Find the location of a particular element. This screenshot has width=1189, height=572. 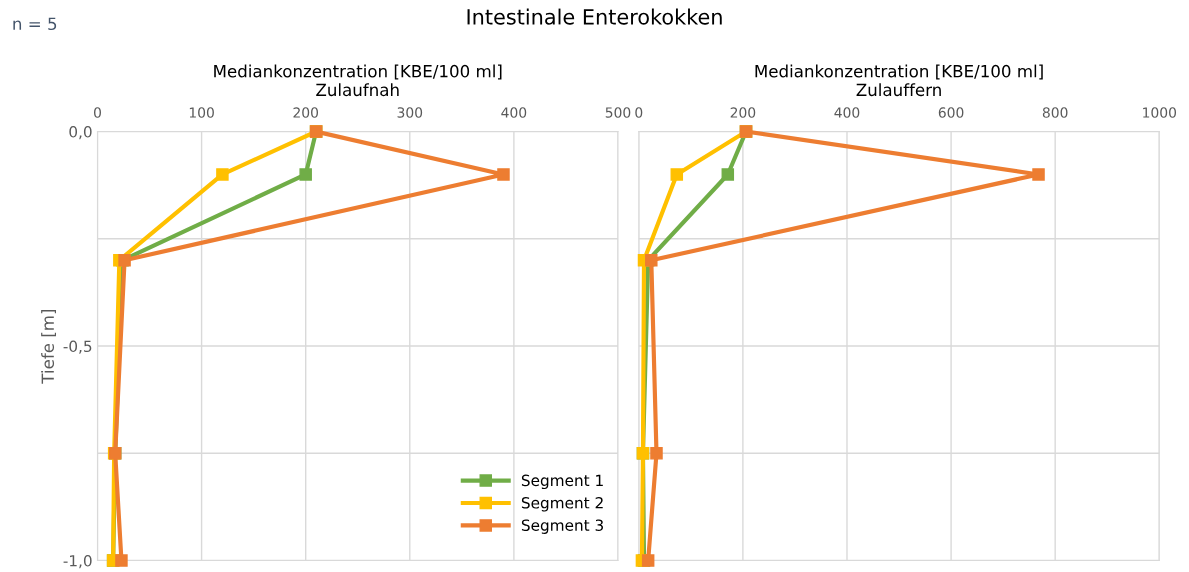

y-axis-title: Tiefe [m] is located at coordinates (48, 346).